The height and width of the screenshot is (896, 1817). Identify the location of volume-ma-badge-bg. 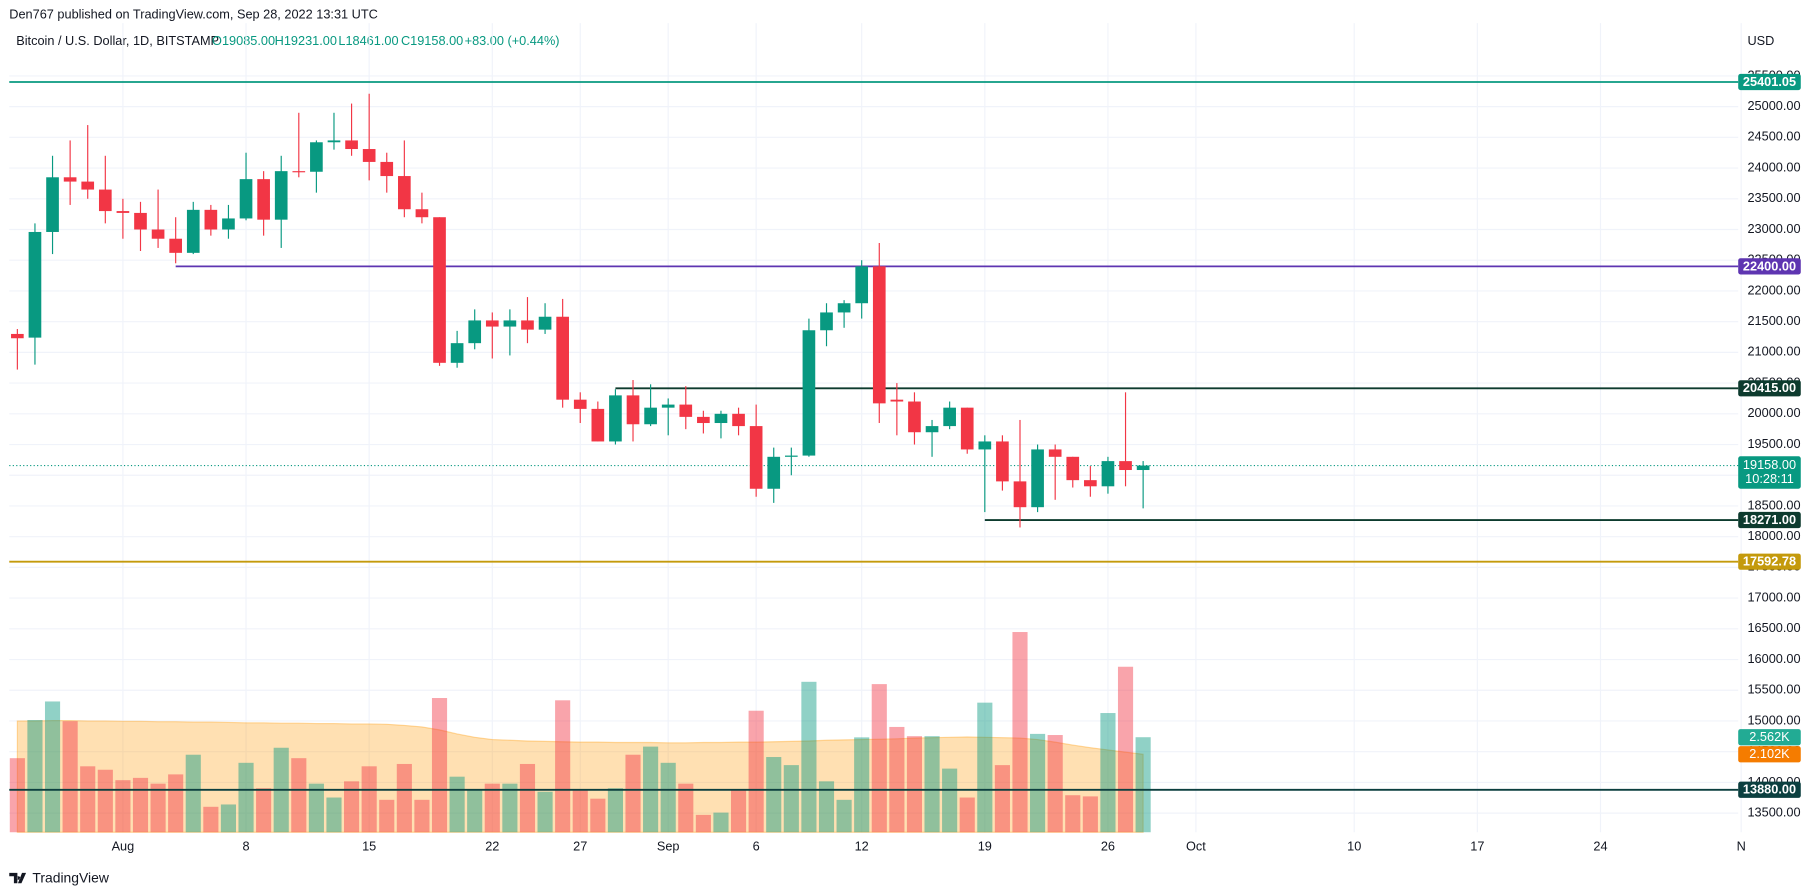
(1769, 754).